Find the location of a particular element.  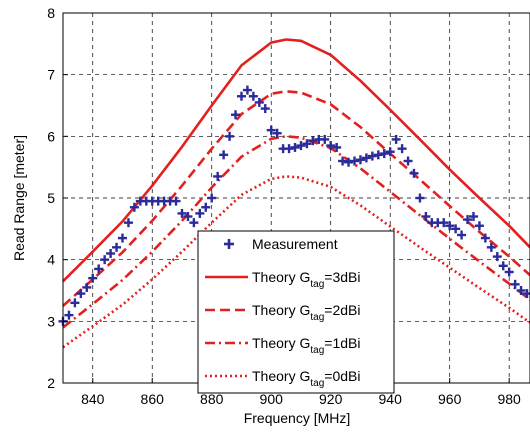

y-tick-label: 4 is located at coordinates (51, 260).